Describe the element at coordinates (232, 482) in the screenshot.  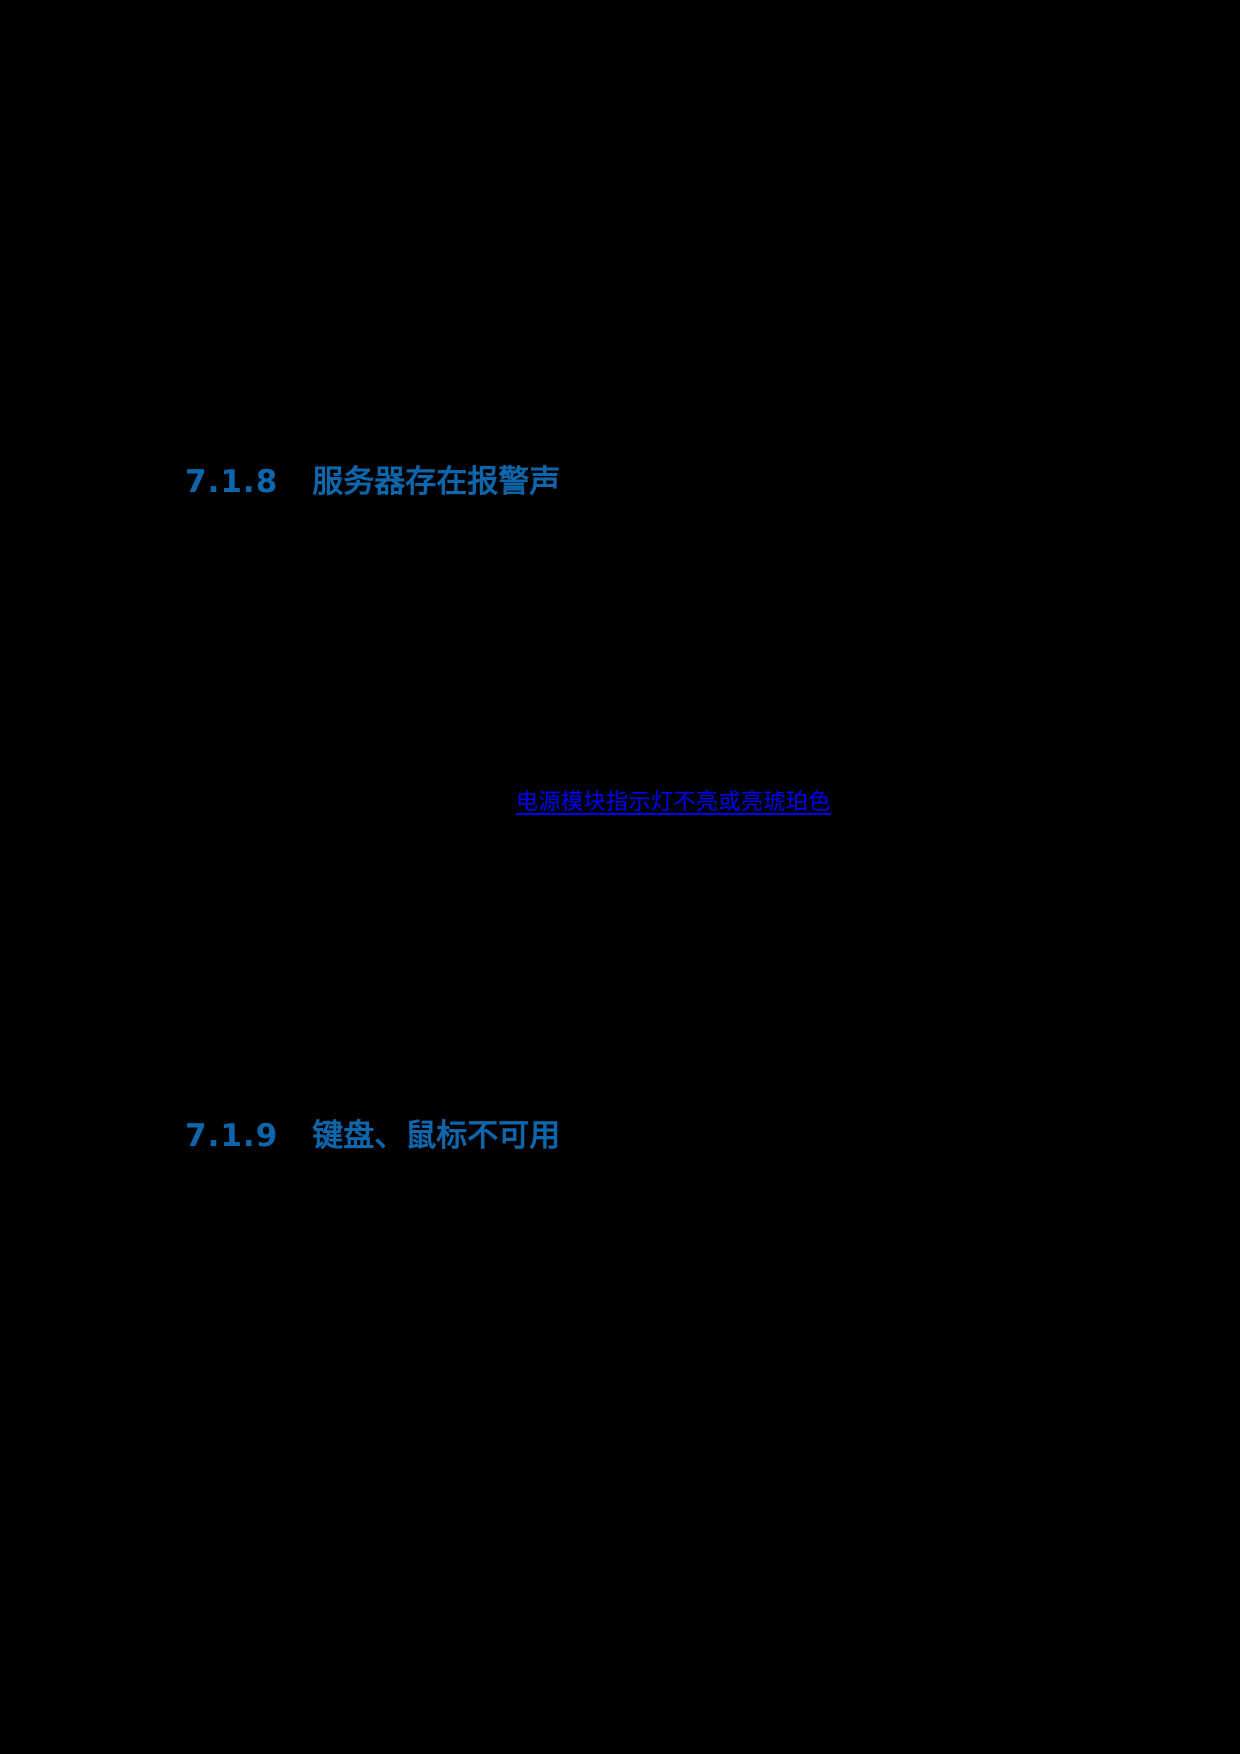
I see `section-number: 7.1.8` at that location.